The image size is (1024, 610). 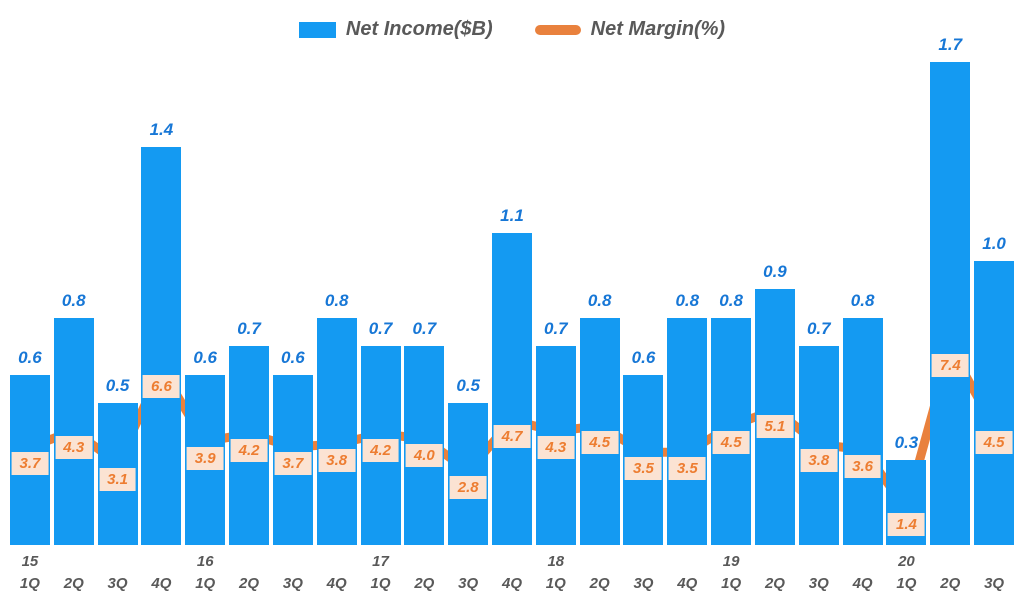 What do you see at coordinates (731, 561) in the screenshot?
I see `x-axis-year-label: 19` at bounding box center [731, 561].